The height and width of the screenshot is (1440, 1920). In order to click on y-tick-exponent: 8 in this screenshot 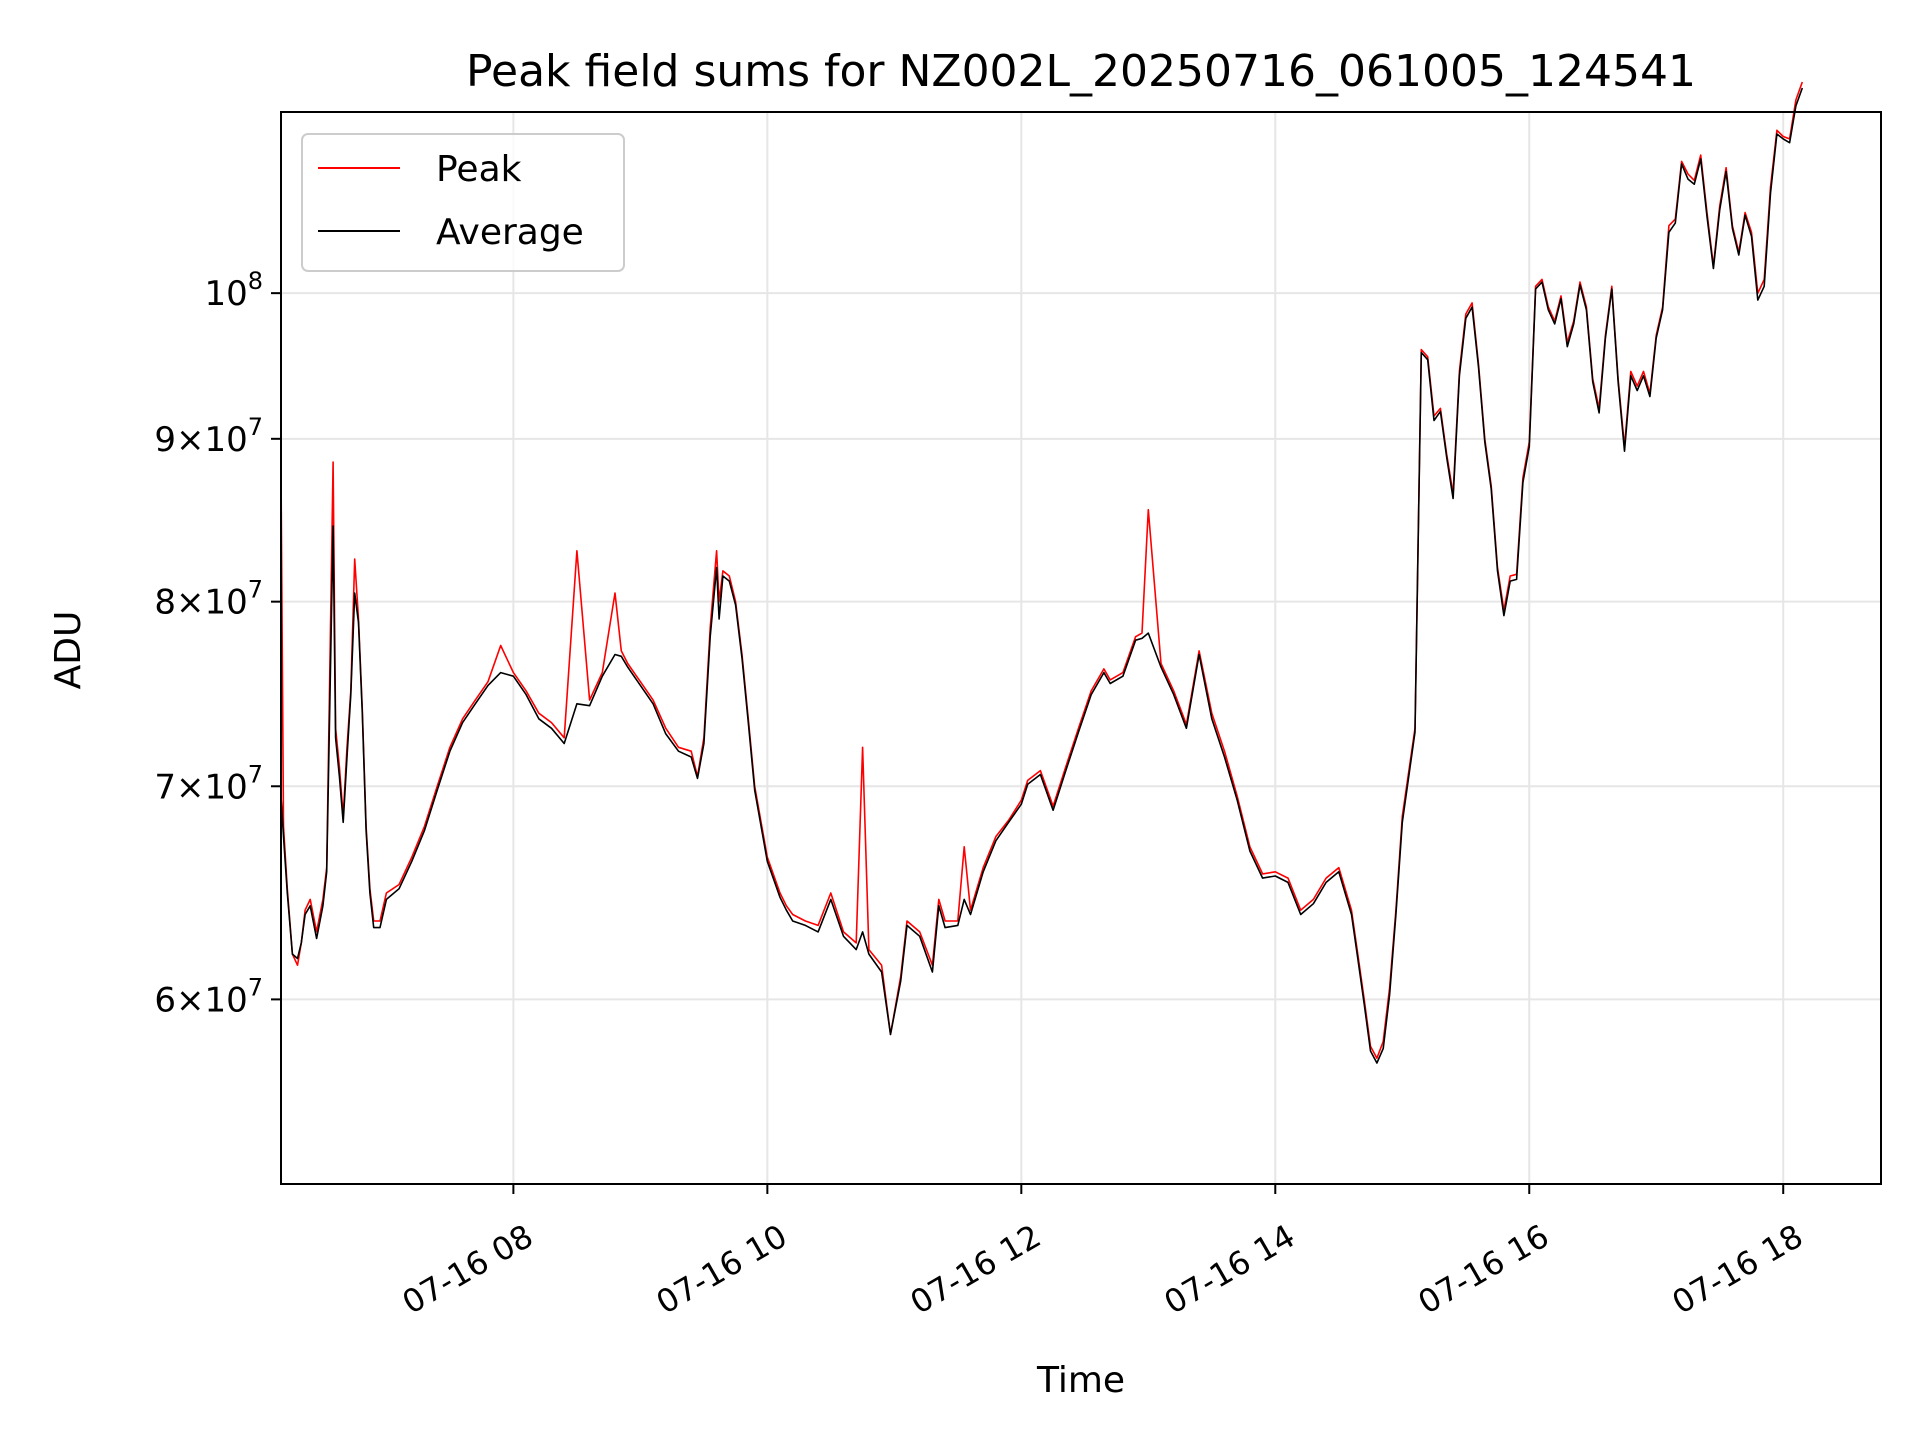, I will do `click(255, 281)`.